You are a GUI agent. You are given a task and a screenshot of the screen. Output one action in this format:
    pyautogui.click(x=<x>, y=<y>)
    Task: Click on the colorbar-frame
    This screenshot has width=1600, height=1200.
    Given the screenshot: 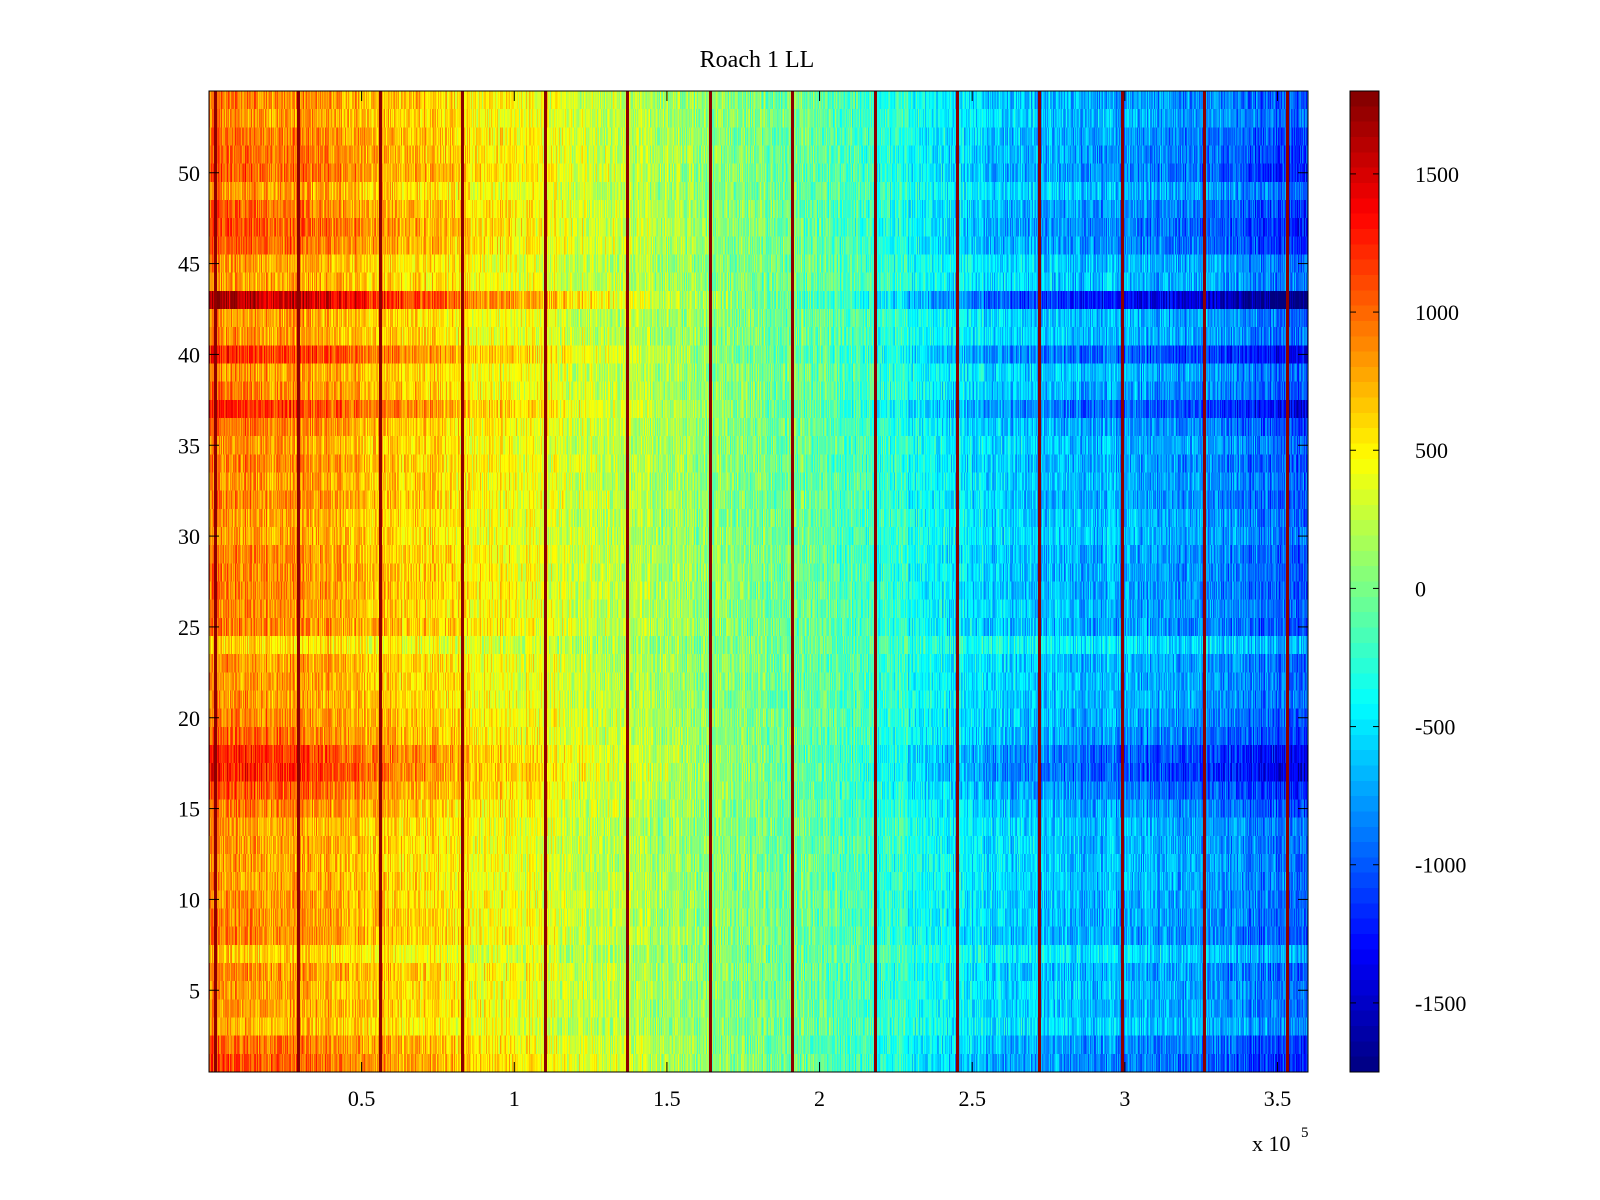 What is the action you would take?
    pyautogui.click(x=1364, y=581)
    